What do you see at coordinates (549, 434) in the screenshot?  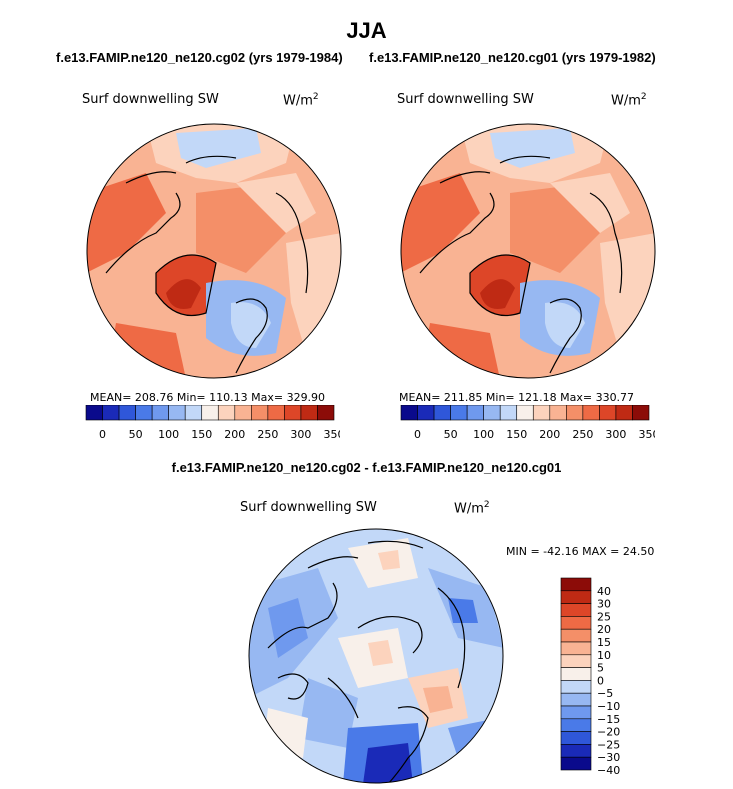 I see `right-colorbar-tick-label: 200` at bounding box center [549, 434].